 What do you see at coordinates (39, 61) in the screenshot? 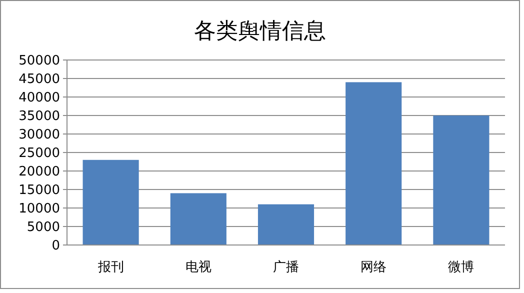
I see `y-tick-label: 50000` at bounding box center [39, 61].